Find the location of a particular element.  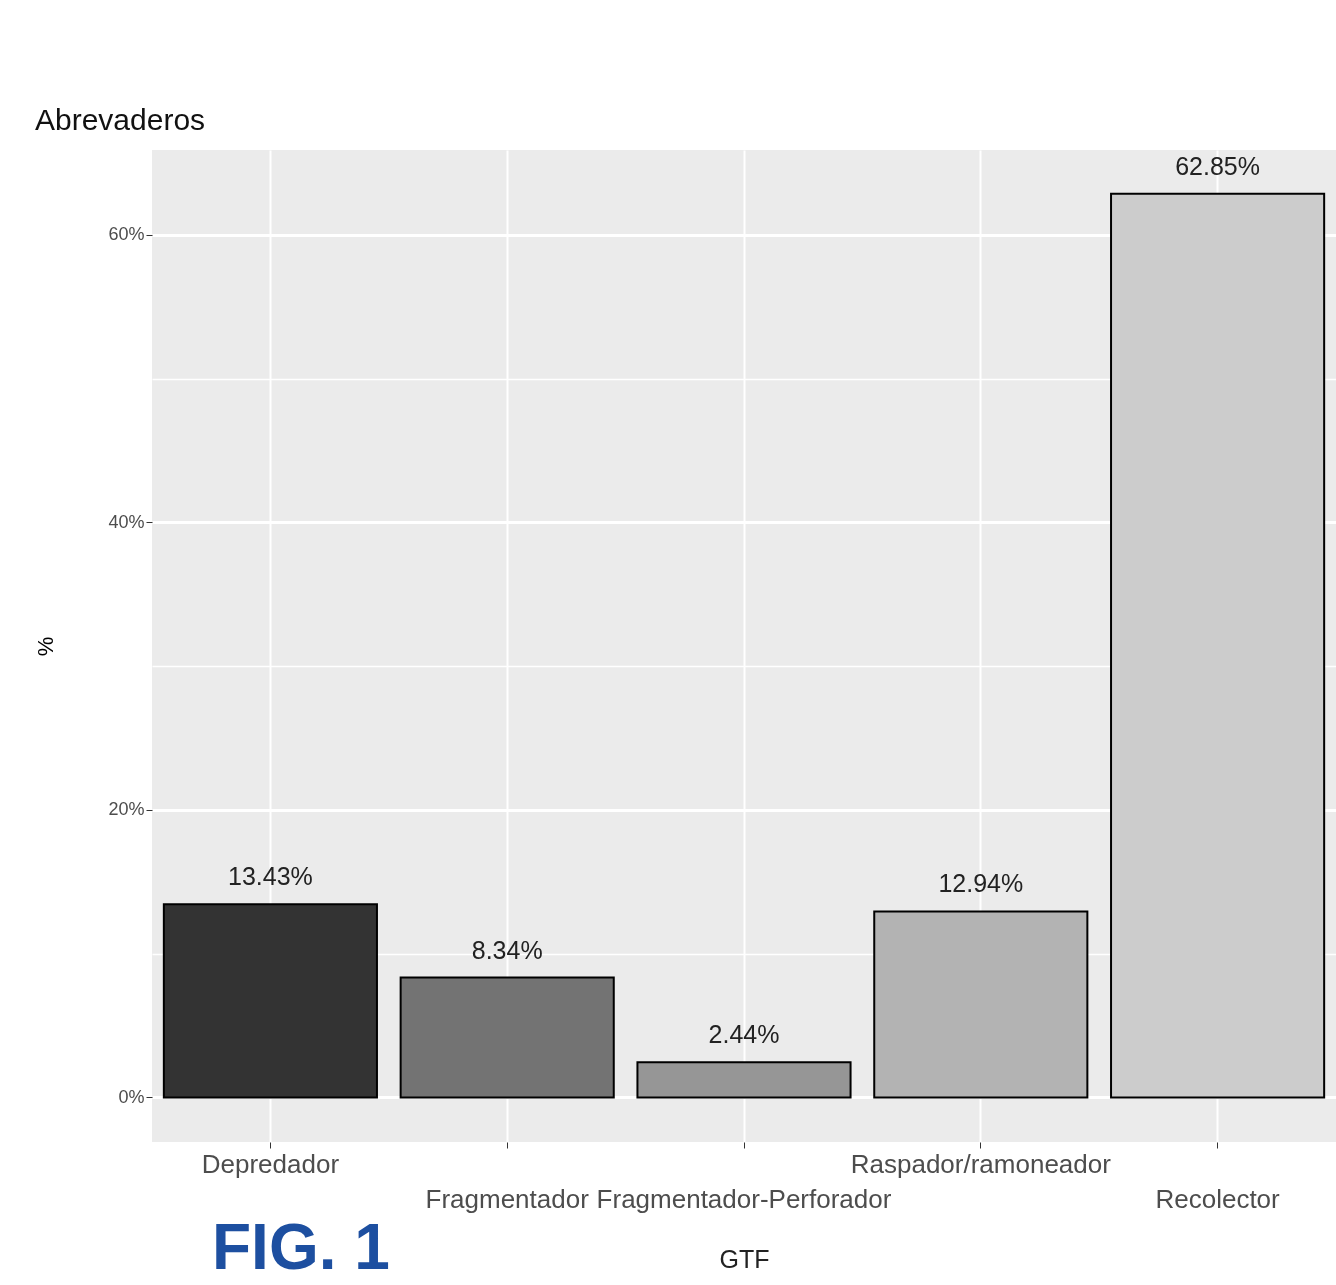

data-label: 8.34% is located at coordinates (507, 949).